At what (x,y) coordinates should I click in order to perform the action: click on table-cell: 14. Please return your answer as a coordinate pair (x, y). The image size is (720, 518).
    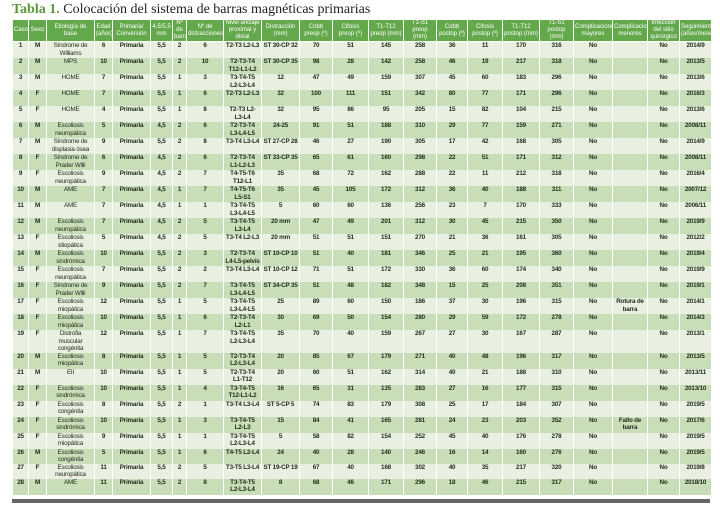
    Looking at the image, I should click on (20, 258).